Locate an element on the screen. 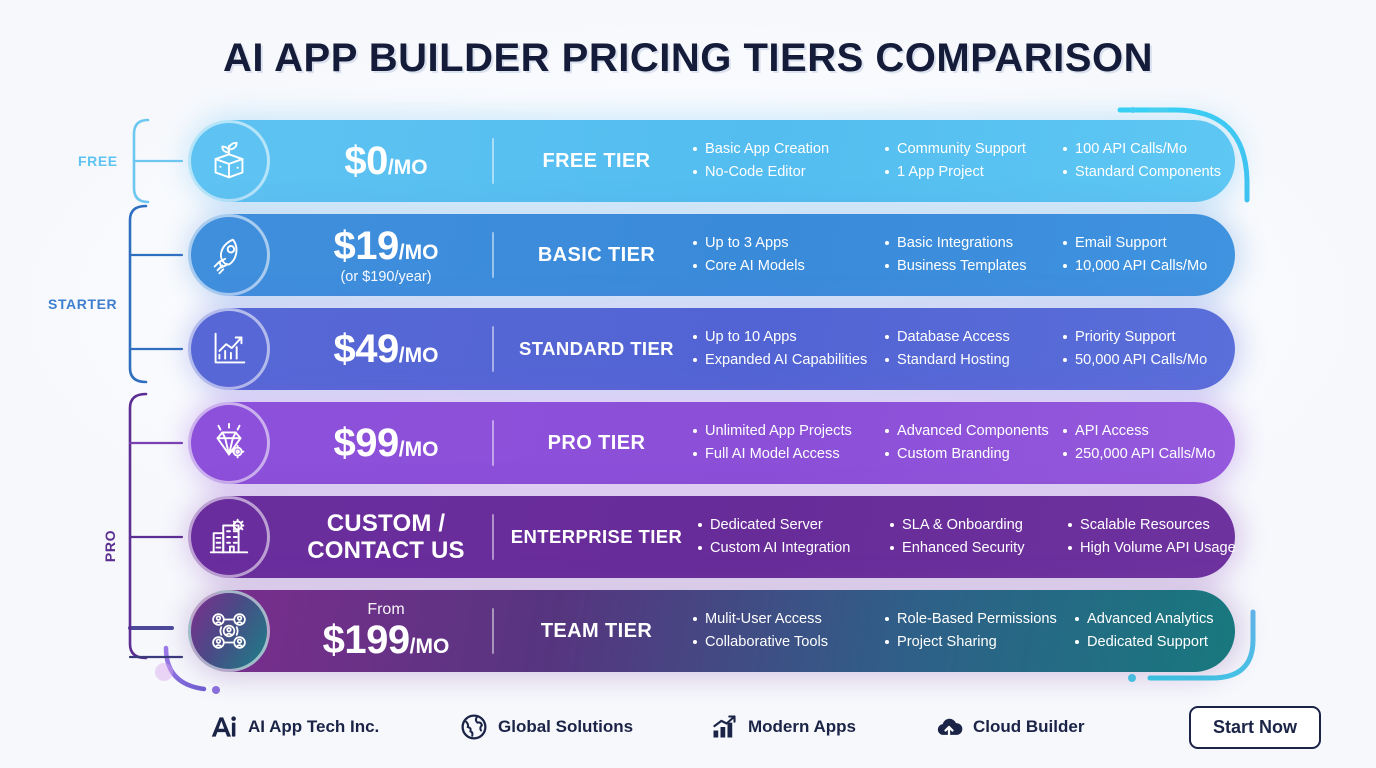 The image size is (1376, 768). start-now-button: Start Now is located at coordinates (1254, 727).